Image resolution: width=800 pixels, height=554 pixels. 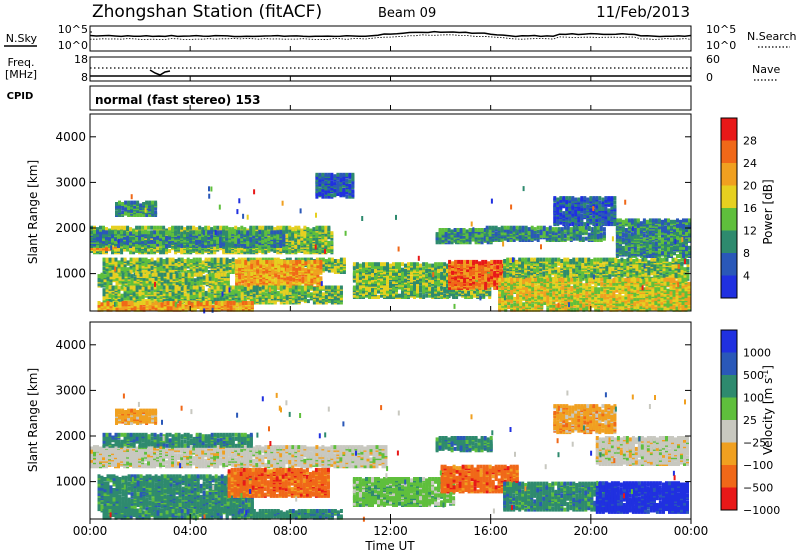 I want to click on freq-label-line2: [MHz], so click(x=21, y=74).